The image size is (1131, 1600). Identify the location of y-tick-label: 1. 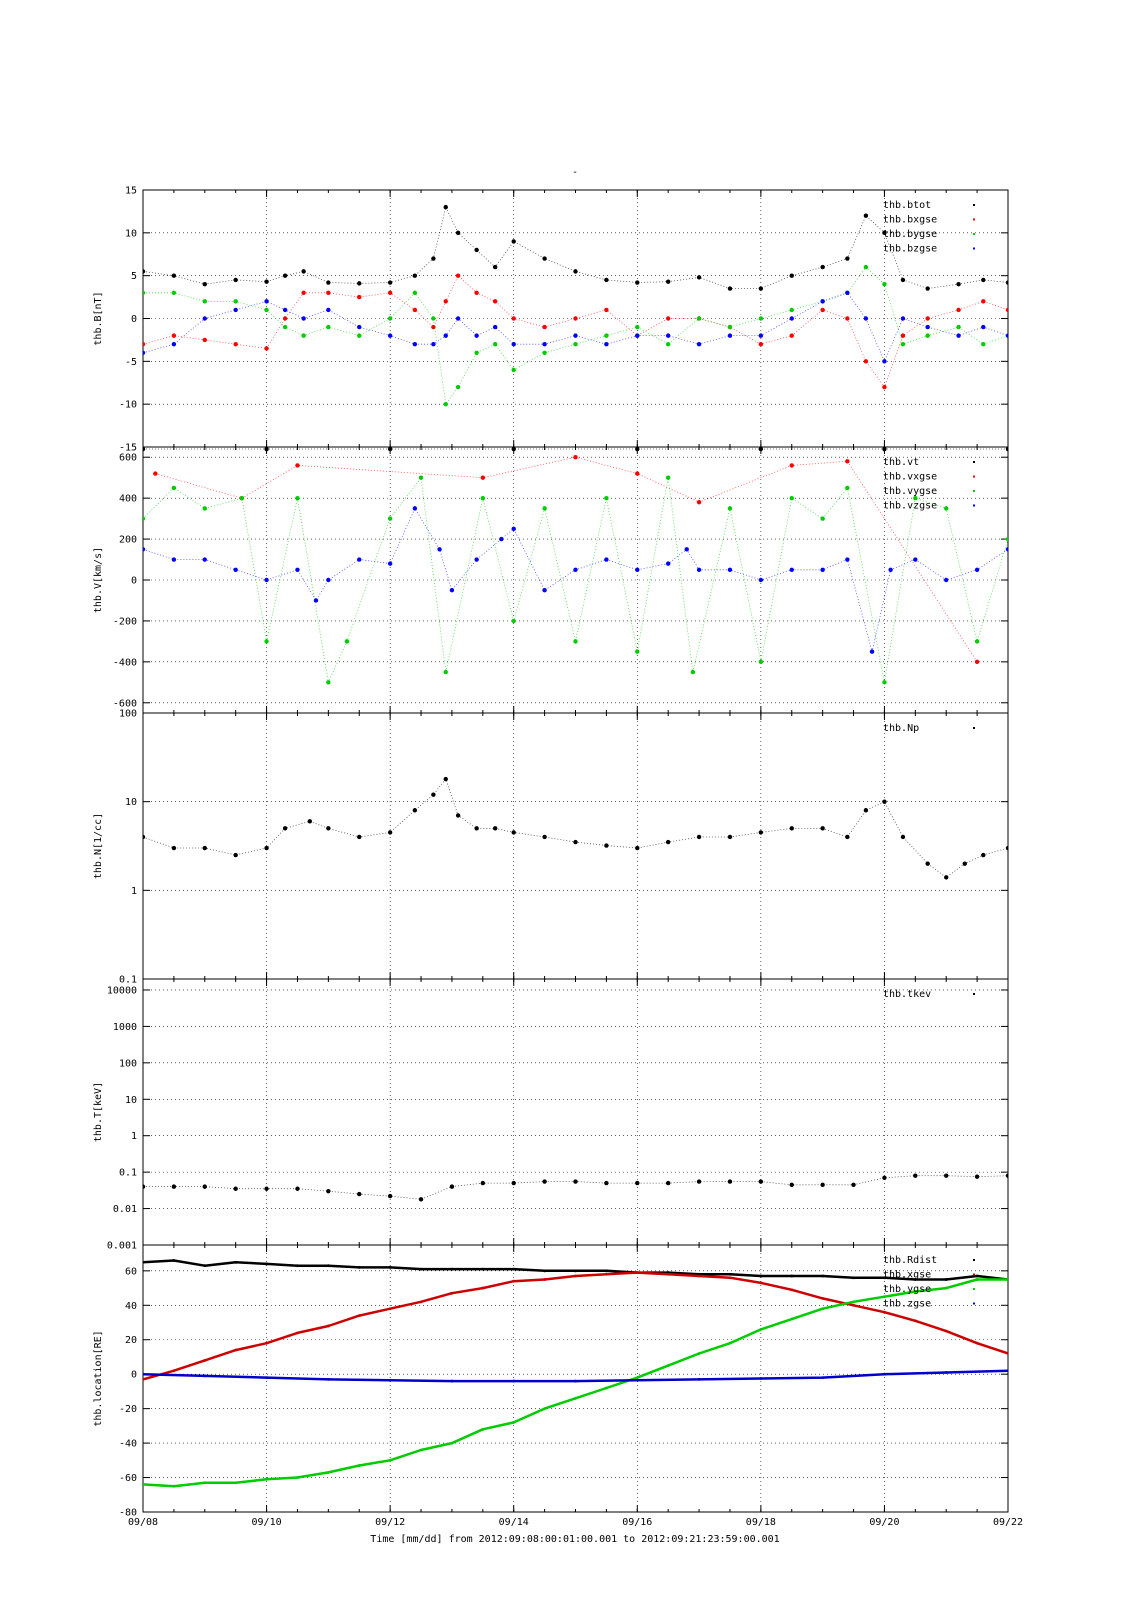
(134, 1136).